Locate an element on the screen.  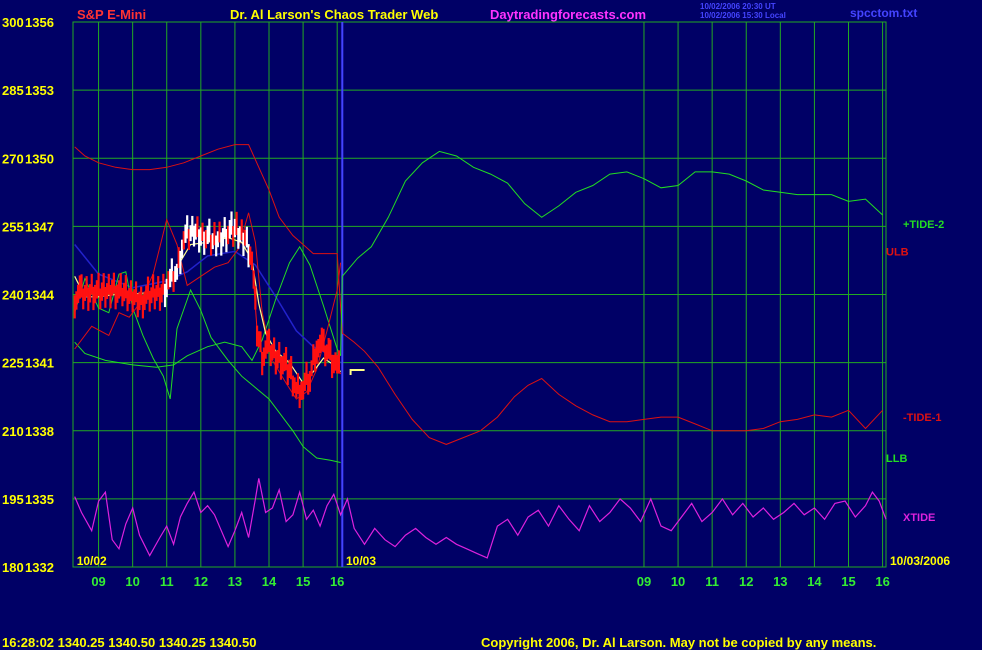
timestamp-ut: 10/02/2006 20:30 UT is located at coordinates (738, 6).